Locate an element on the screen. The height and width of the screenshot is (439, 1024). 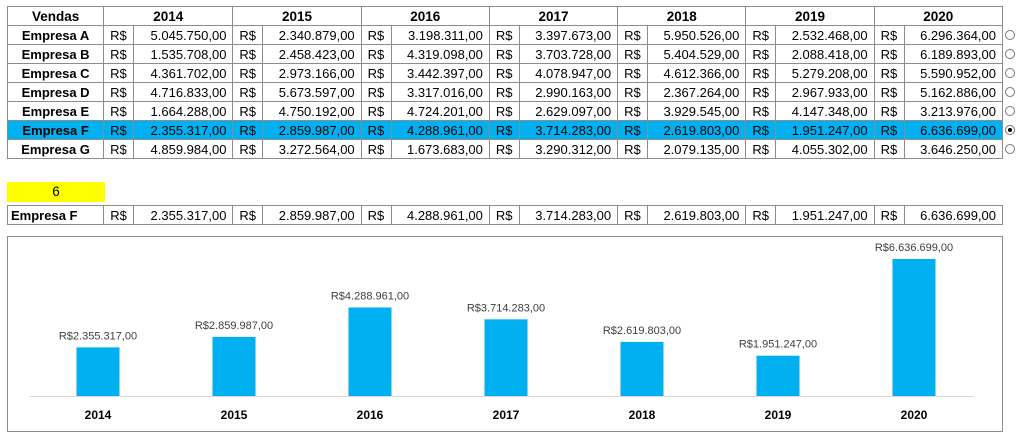
sales-value: 5.673.597,00 is located at coordinates (312, 92).